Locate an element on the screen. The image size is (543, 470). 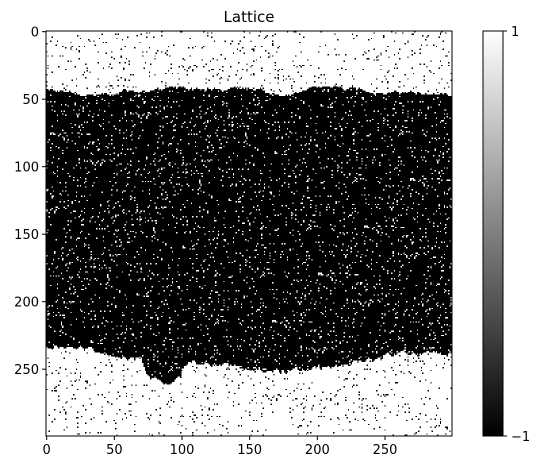
y-tick-label: 50 is located at coordinates (30, 100).